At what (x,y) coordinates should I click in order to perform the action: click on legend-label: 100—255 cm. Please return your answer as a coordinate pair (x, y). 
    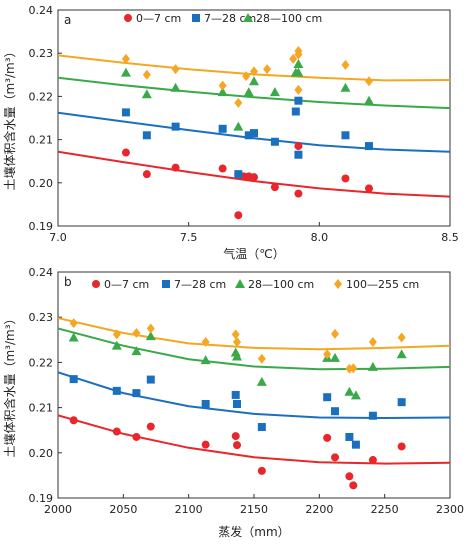
    Looking at the image, I should click on (382, 284).